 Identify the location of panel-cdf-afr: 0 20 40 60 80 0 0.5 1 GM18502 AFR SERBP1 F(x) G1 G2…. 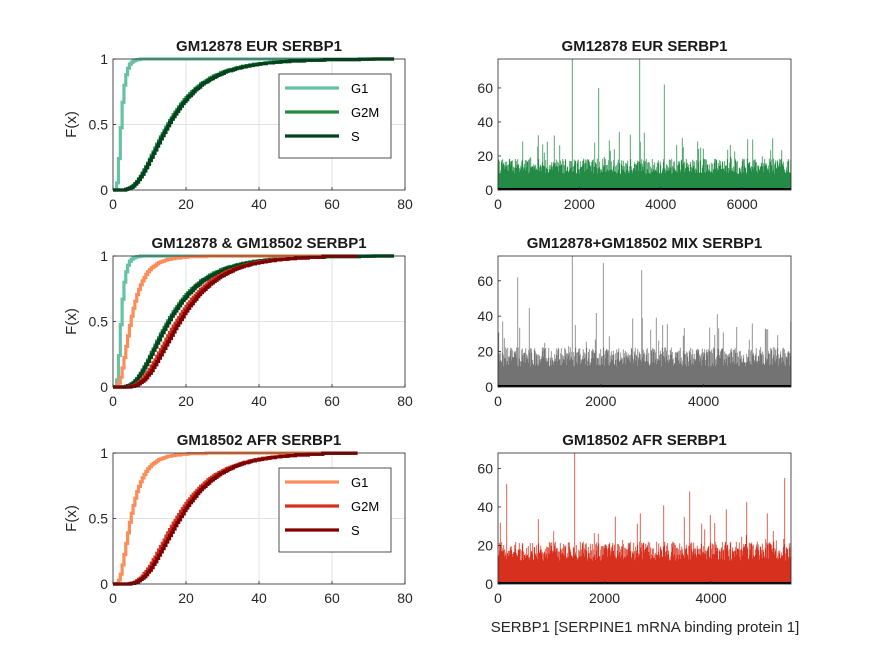
(238, 519).